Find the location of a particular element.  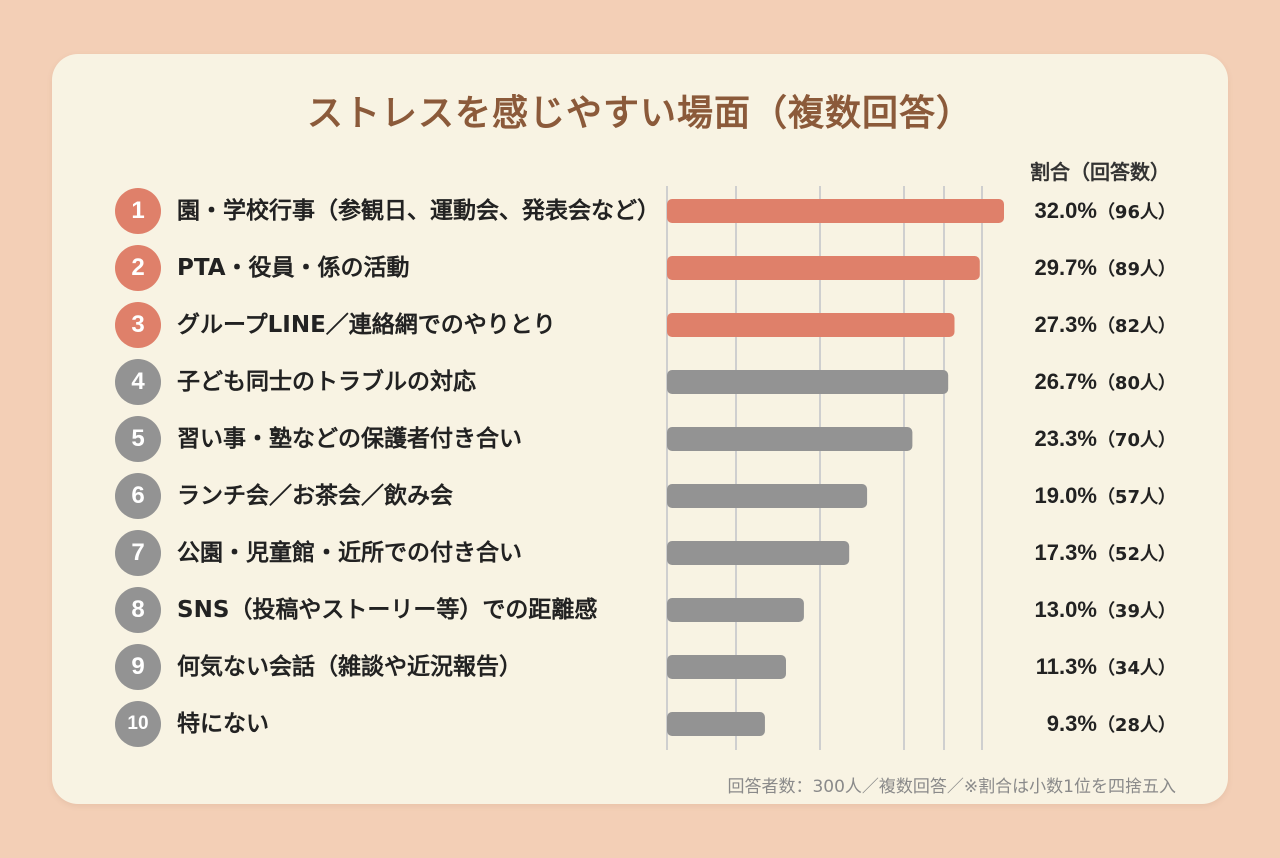

category-label: SNS（投稿やストーリー等）での距離感 is located at coordinates (387, 610).